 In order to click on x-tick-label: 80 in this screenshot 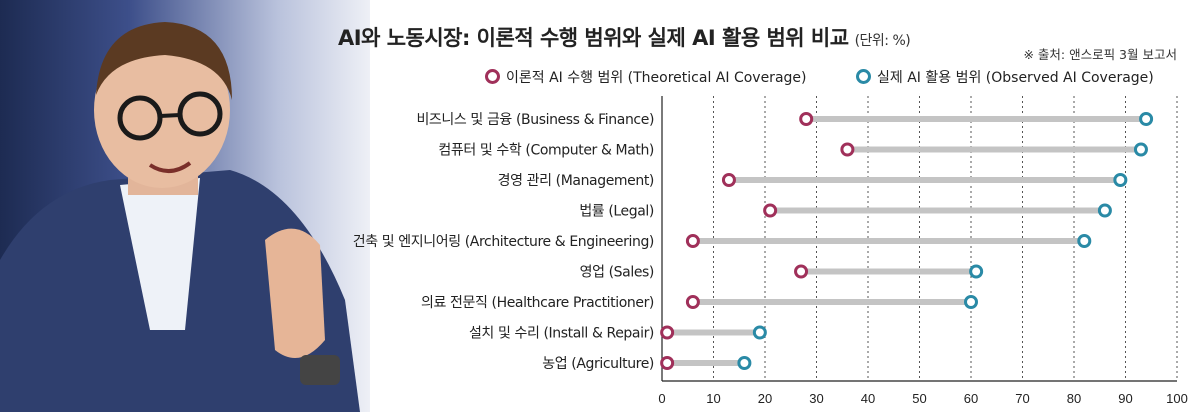, I will do `click(1074, 398)`.